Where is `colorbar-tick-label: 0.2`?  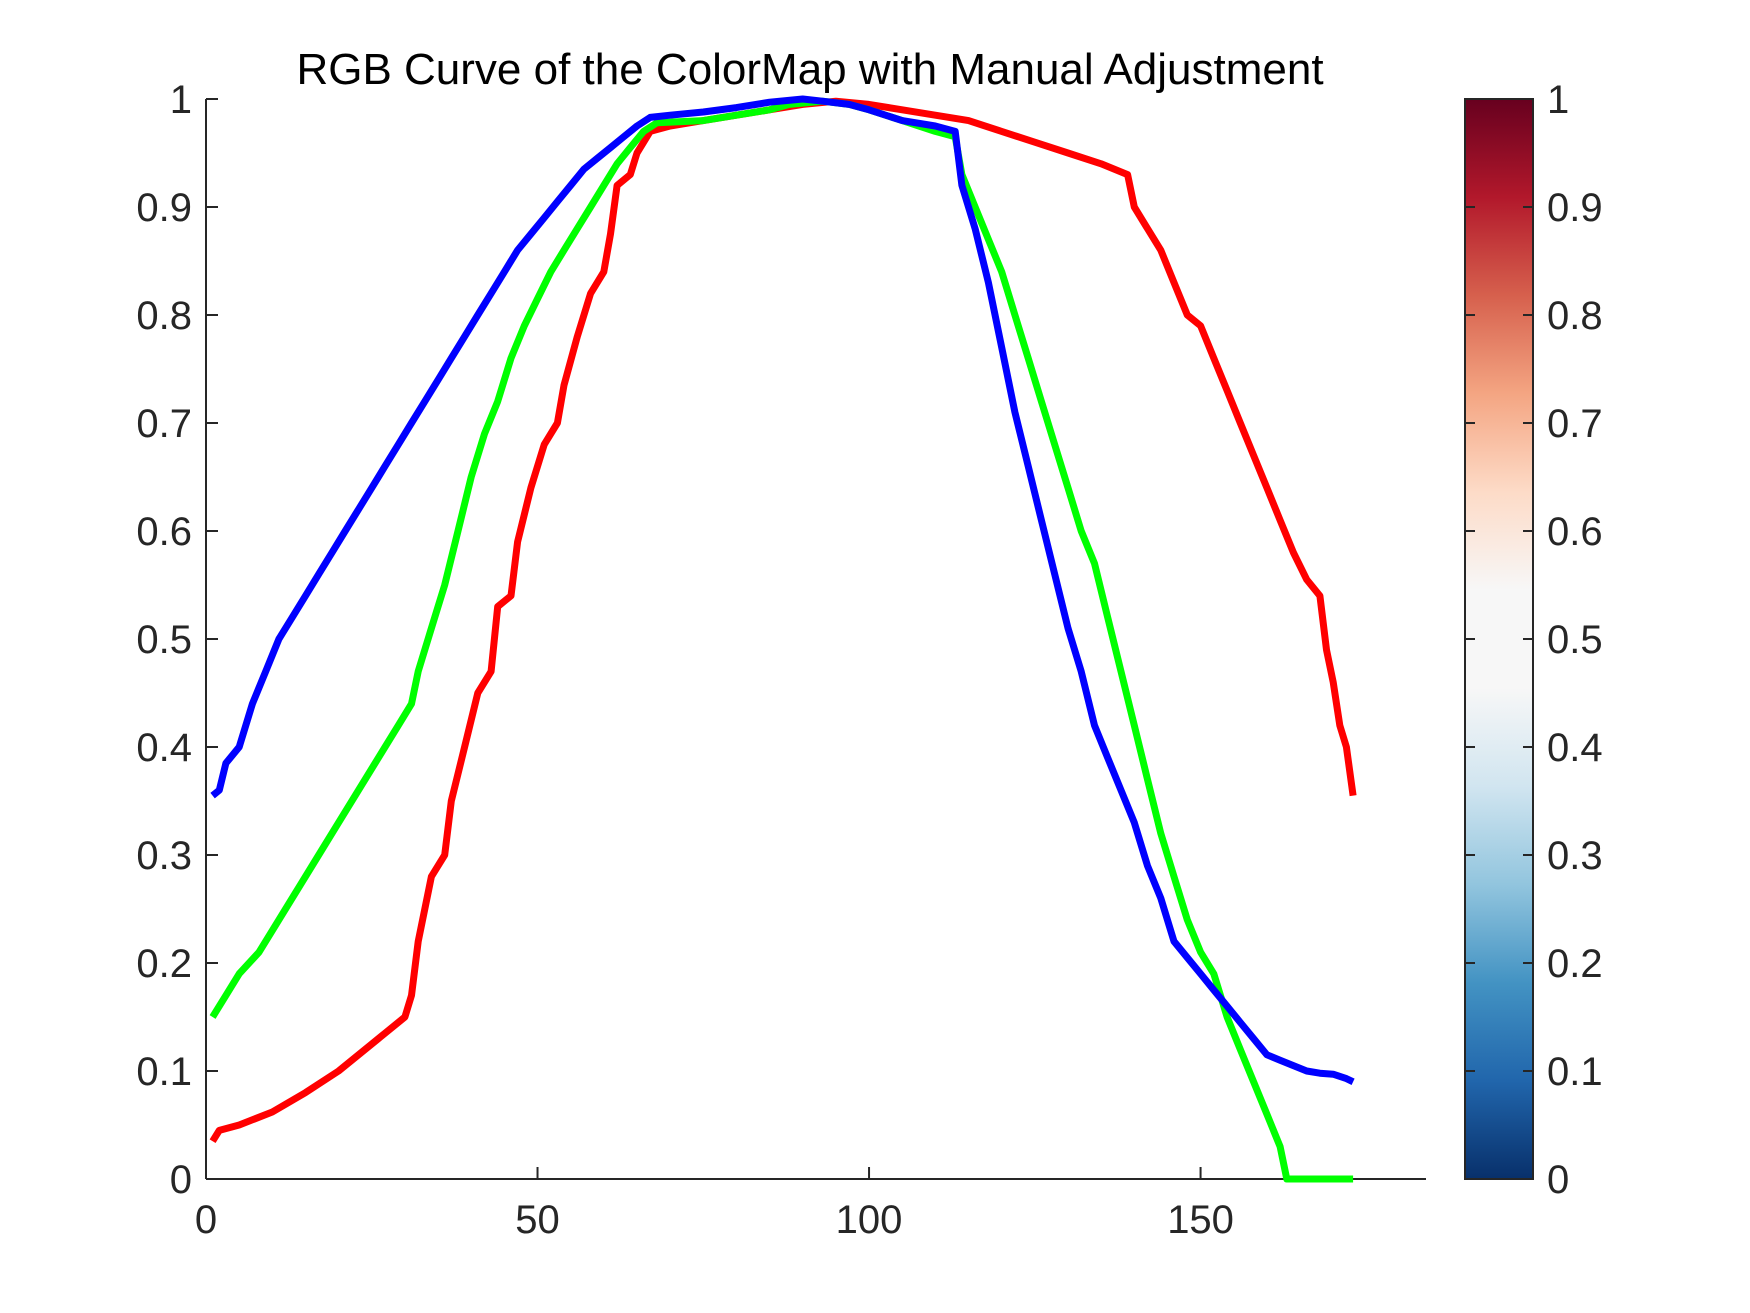 colorbar-tick-label: 0.2 is located at coordinates (1575, 964).